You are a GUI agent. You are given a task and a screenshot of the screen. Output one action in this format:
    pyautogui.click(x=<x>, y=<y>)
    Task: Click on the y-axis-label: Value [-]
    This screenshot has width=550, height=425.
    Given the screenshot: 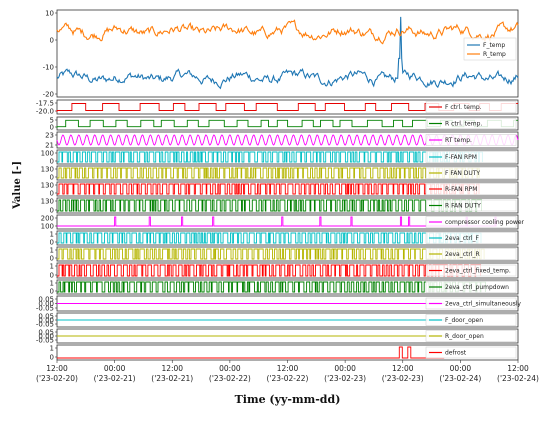 What is the action you would take?
    pyautogui.click(x=17, y=185)
    